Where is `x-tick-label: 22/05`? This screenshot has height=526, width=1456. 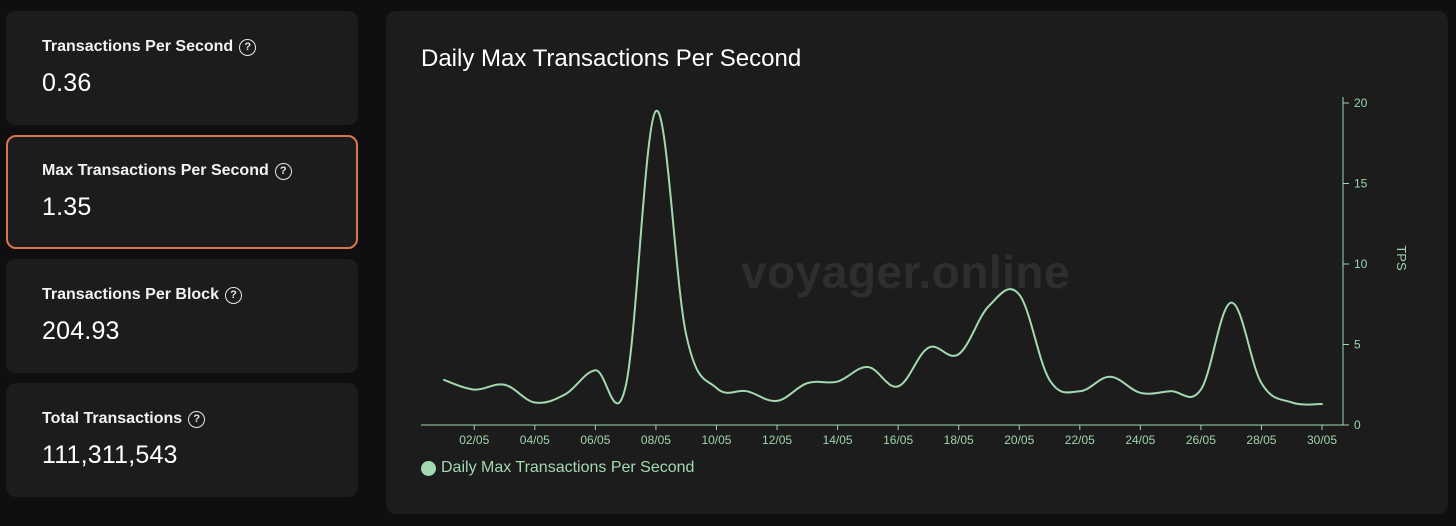 x-tick-label: 22/05 is located at coordinates (1080, 440).